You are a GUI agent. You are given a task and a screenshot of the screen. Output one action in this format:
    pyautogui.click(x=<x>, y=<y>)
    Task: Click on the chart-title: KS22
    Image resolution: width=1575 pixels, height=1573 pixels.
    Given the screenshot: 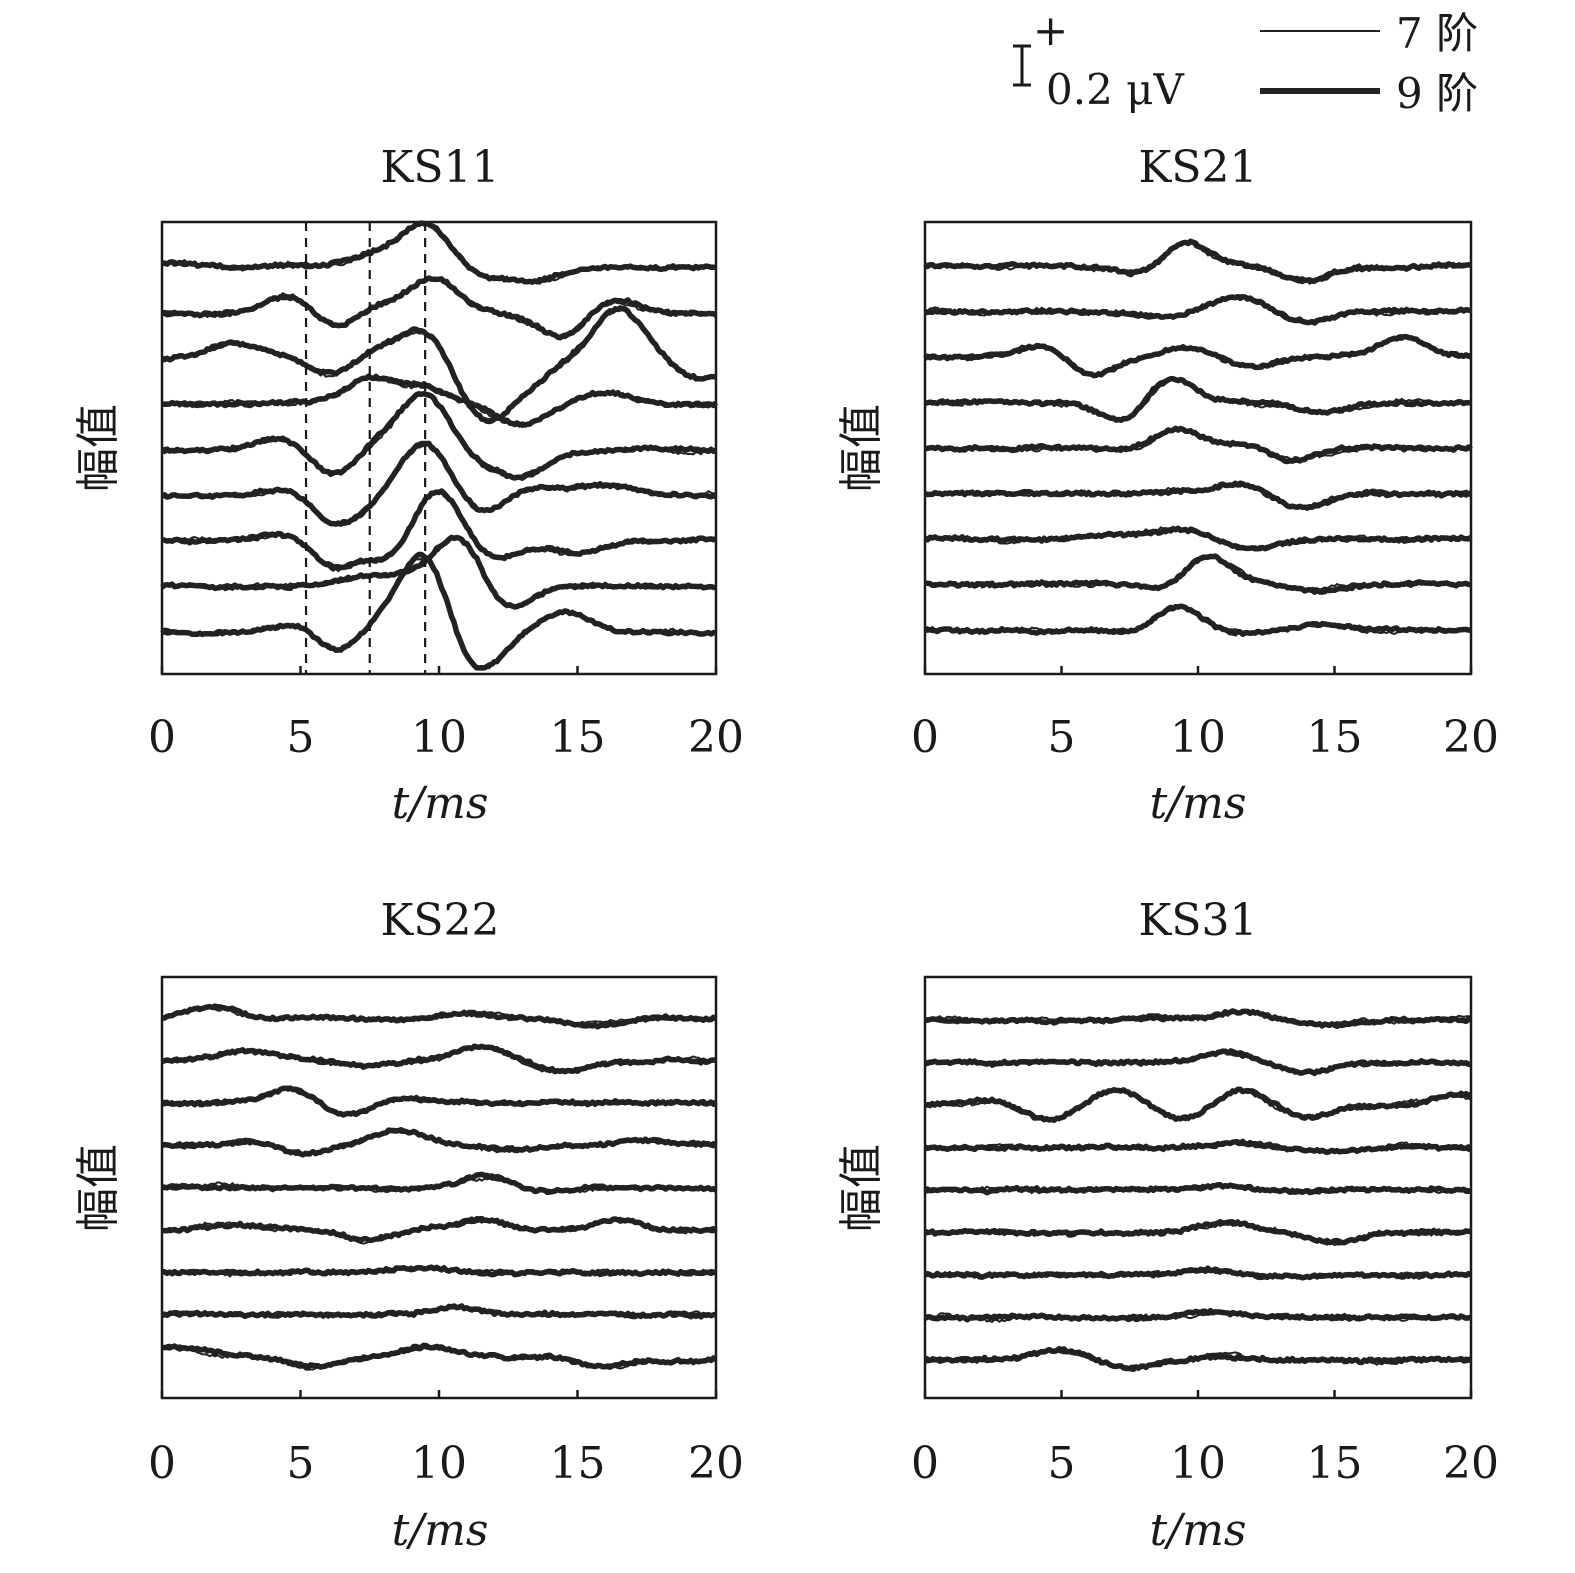 What is the action you would take?
    pyautogui.click(x=439, y=920)
    